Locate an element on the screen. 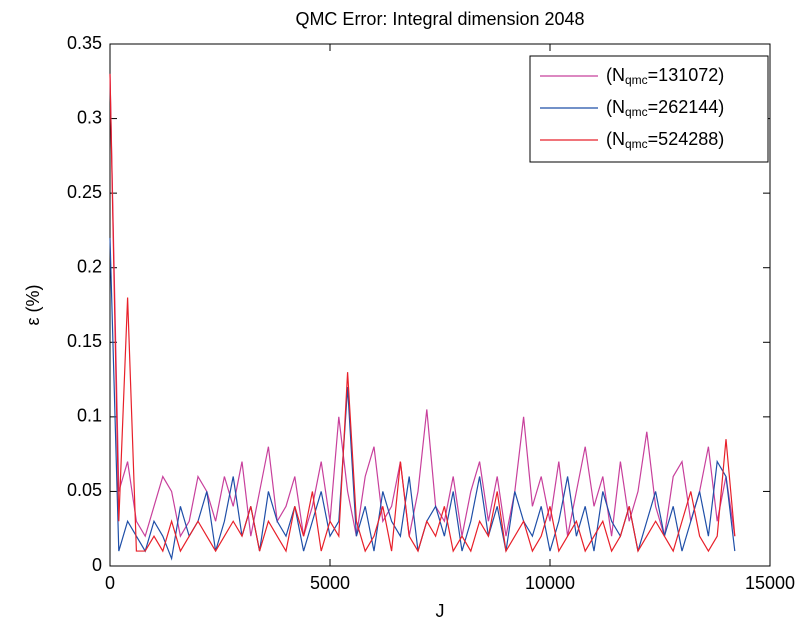 The width and height of the screenshot is (802, 624). legend-text: =131072) is located at coordinates (686, 75).